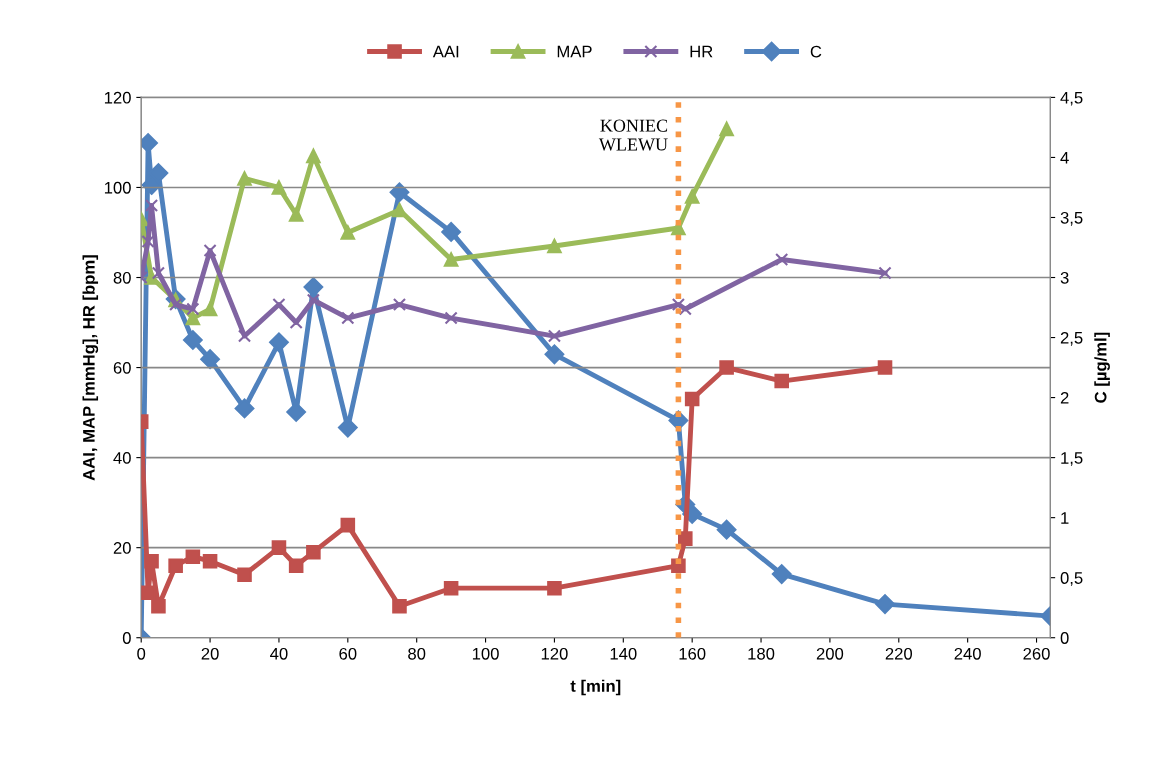 The width and height of the screenshot is (1167, 761). What do you see at coordinates (122, 548) in the screenshot?
I see `y-tick-label: 20` at bounding box center [122, 548].